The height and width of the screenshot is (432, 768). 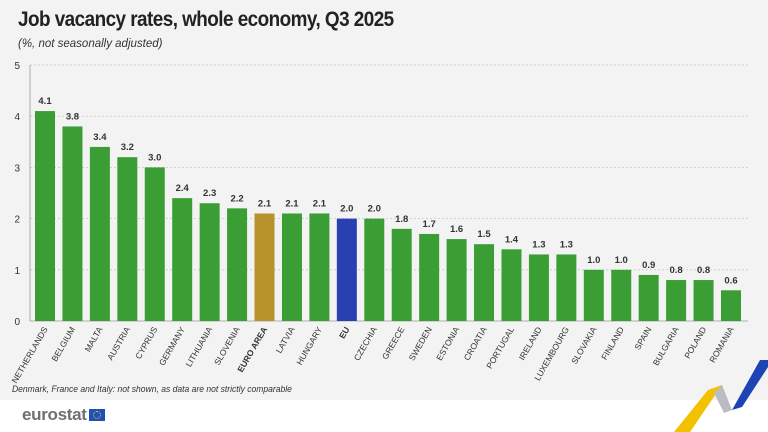 What do you see at coordinates (420, 343) in the screenshot?
I see `x-tick-label: SWEDEN` at bounding box center [420, 343].